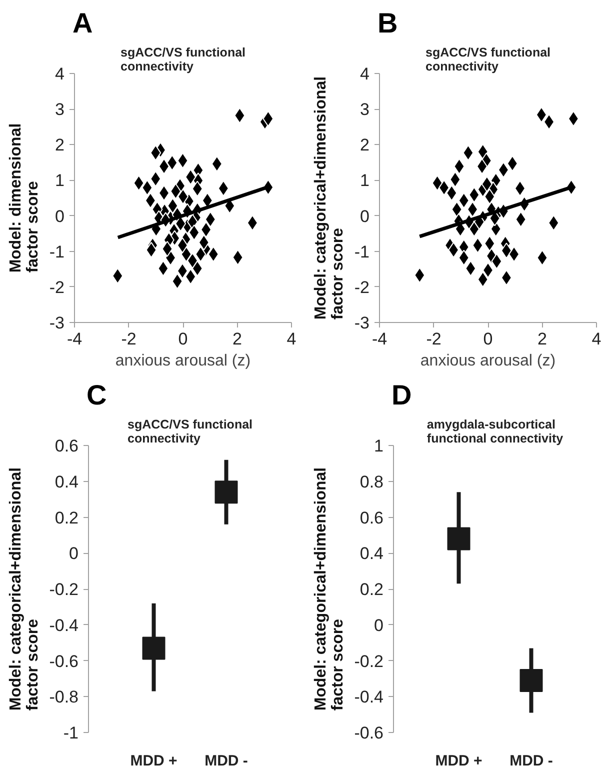 Image resolution: width=611 pixels, height=774 pixels. What do you see at coordinates (82, 23) in the screenshot?
I see `text: A` at bounding box center [82, 23].